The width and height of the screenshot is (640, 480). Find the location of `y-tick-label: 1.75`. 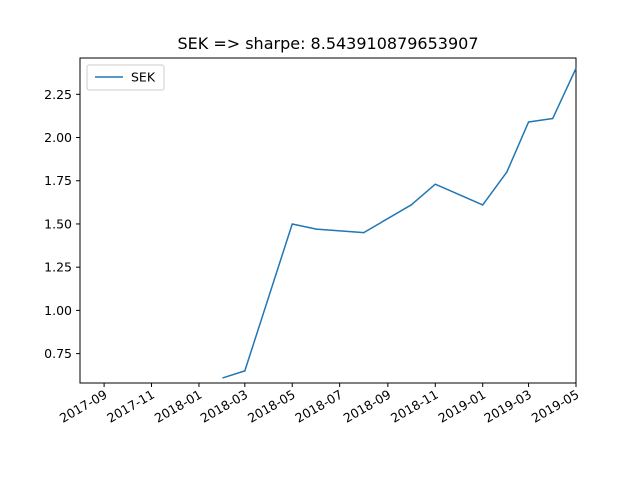

y-tick-label: 1.75 is located at coordinates (58, 180).